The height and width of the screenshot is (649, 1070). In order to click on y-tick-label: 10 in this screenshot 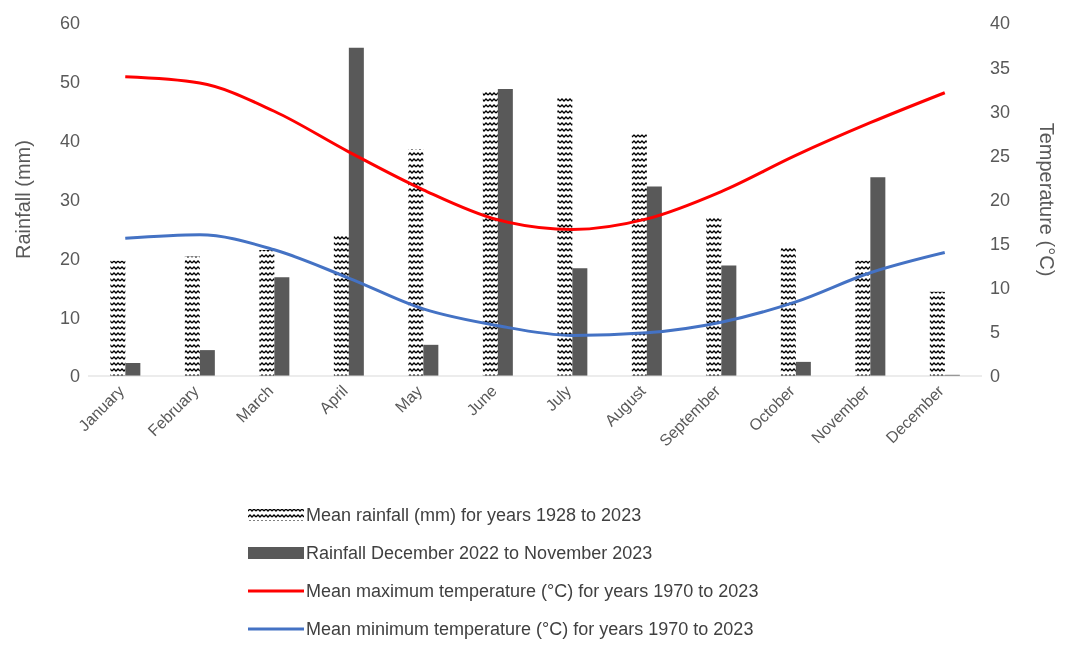, I will do `click(69, 317)`.